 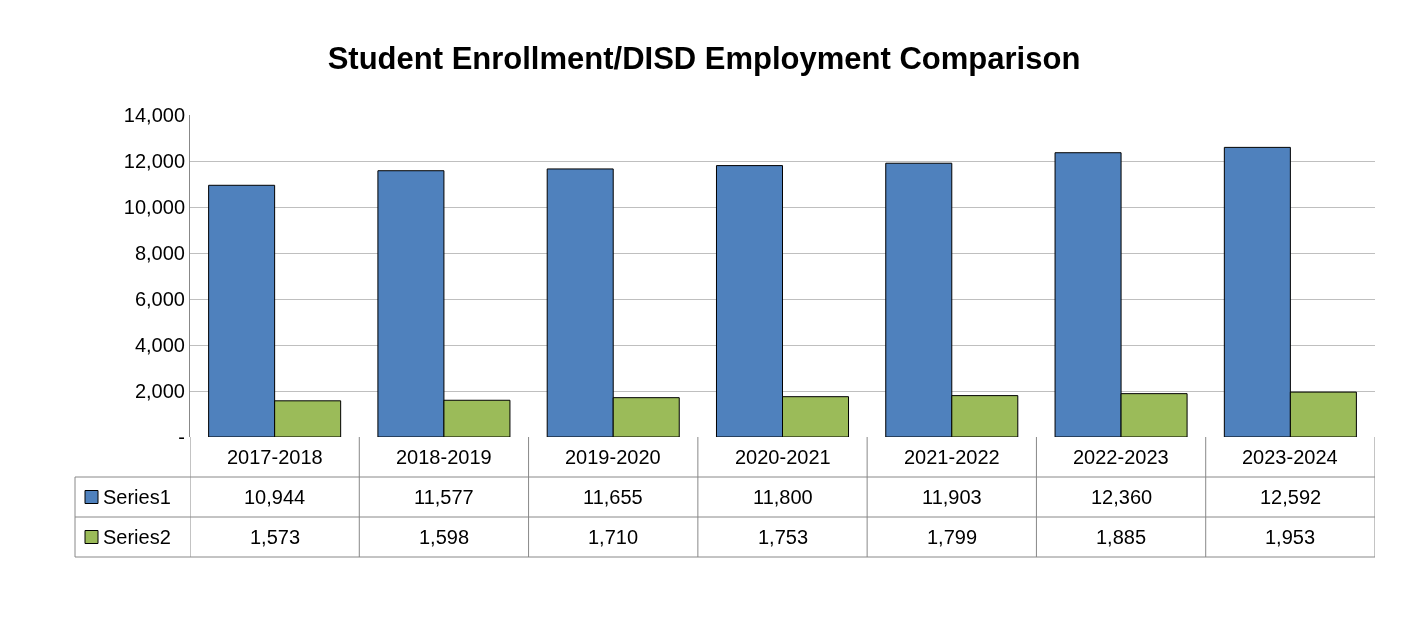 I want to click on y-tick-label: 14,000, so click(x=154, y=115).